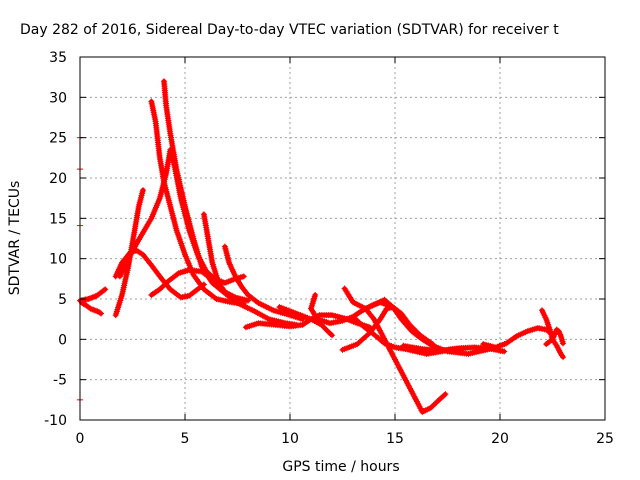 This screenshot has width=640, height=480. What do you see at coordinates (340, 467) in the screenshot?
I see `x-axis-label: GPS time / hours` at bounding box center [340, 467].